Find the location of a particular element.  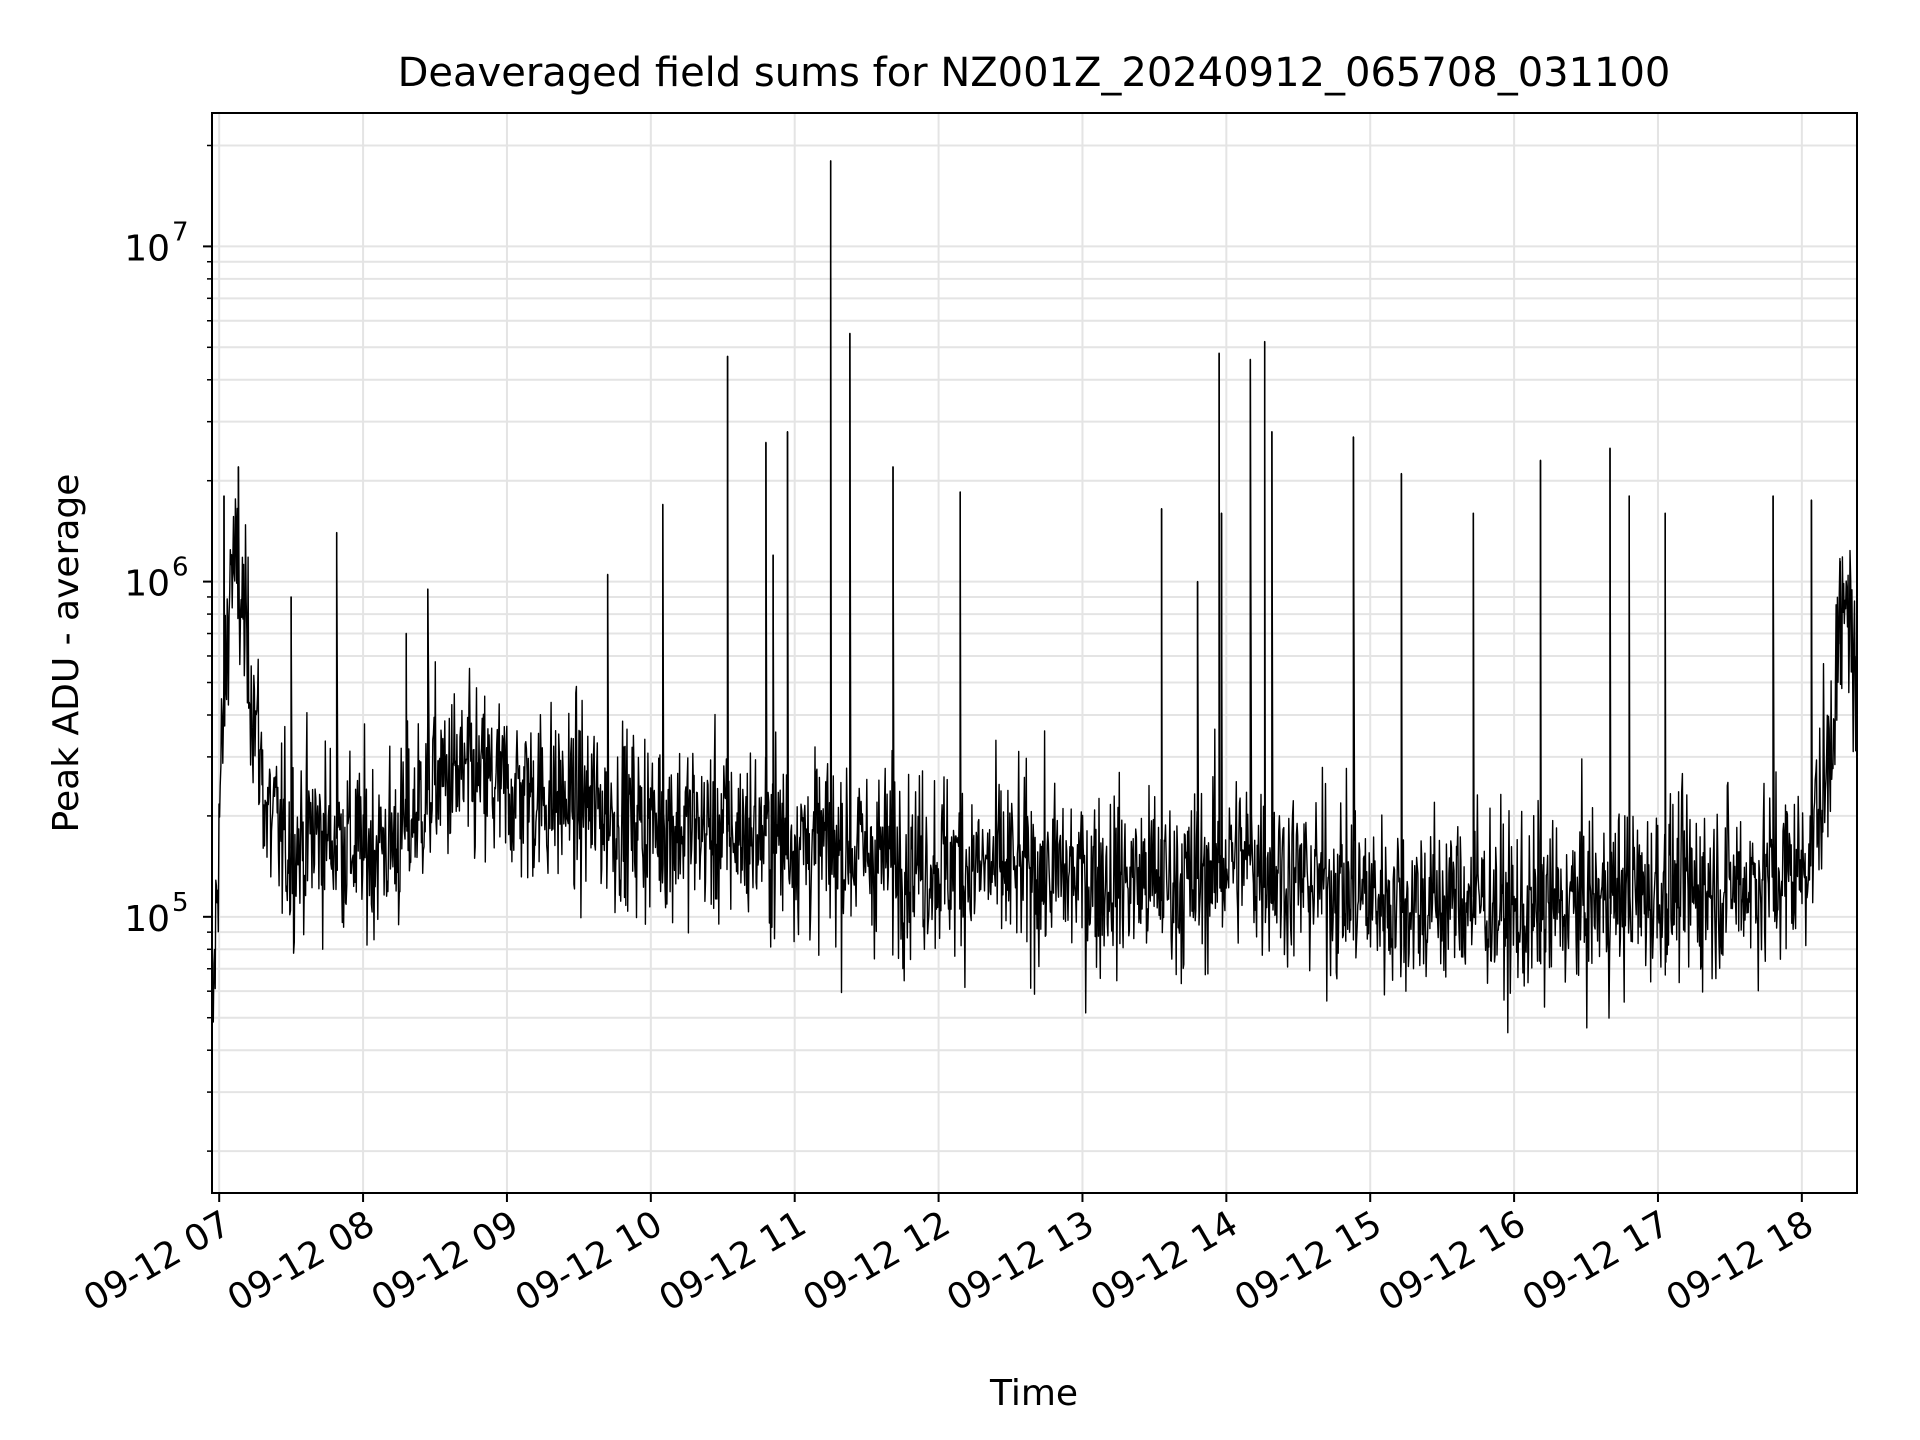

x-axis-label: Time is located at coordinates (1033, 1393).